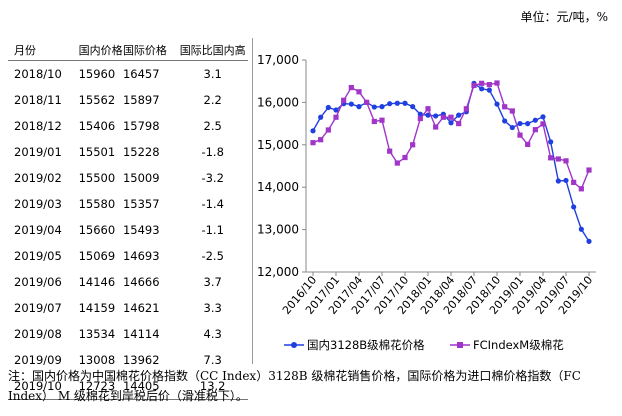  What do you see at coordinates (212, 360) in the screenshot?
I see `cell-diff: 7.3` at bounding box center [212, 360].